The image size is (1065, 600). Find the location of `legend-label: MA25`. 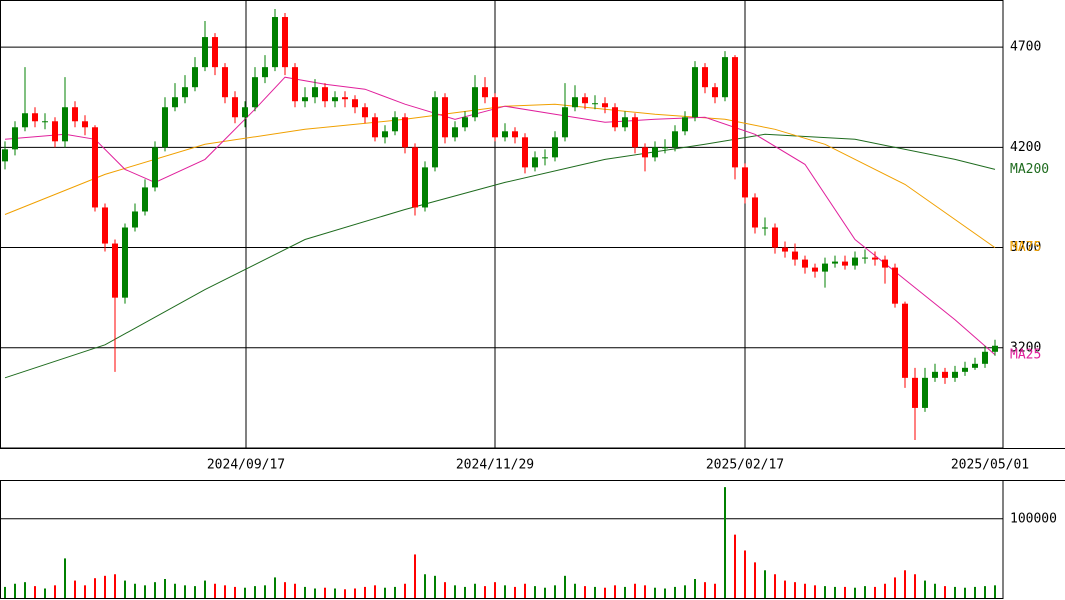

legend-label: MA25 is located at coordinates (1025, 354).